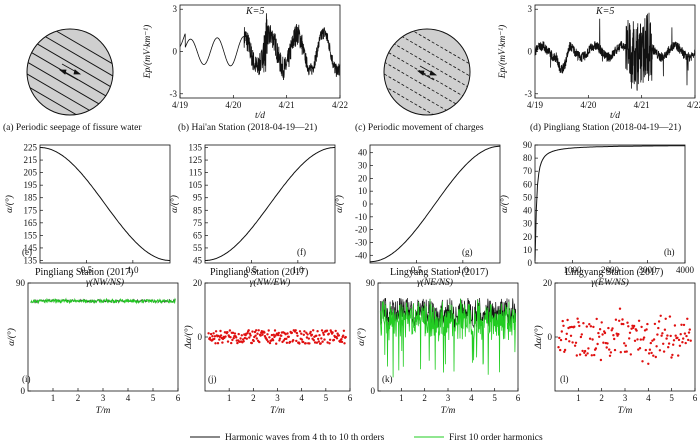 Image resolution: width=700 pixels, height=445 pixels. What do you see at coordinates (340, 105) in the screenshot?
I see `xtick-label-b-3: 4/22` at bounding box center [340, 105].